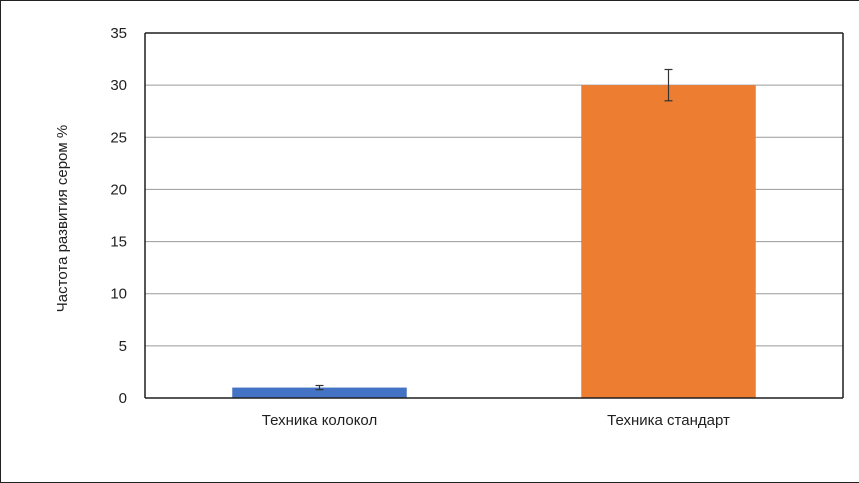 This screenshot has height=483, width=859. What do you see at coordinates (118, 137) in the screenshot?
I see `y-tick-label-25: 25` at bounding box center [118, 137].